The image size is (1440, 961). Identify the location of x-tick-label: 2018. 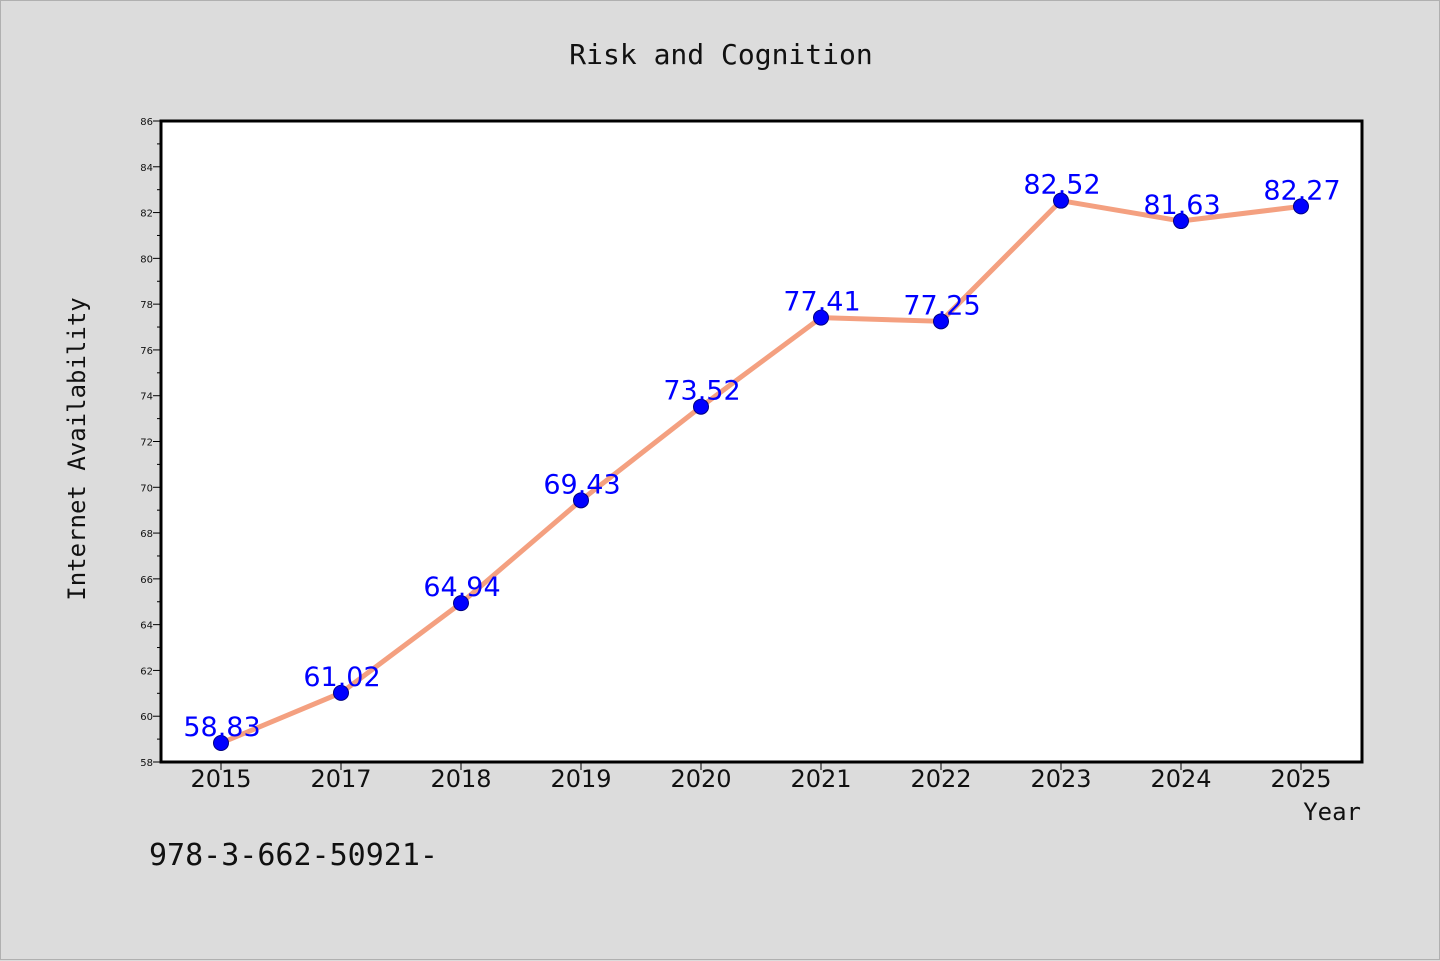
(460, 779).